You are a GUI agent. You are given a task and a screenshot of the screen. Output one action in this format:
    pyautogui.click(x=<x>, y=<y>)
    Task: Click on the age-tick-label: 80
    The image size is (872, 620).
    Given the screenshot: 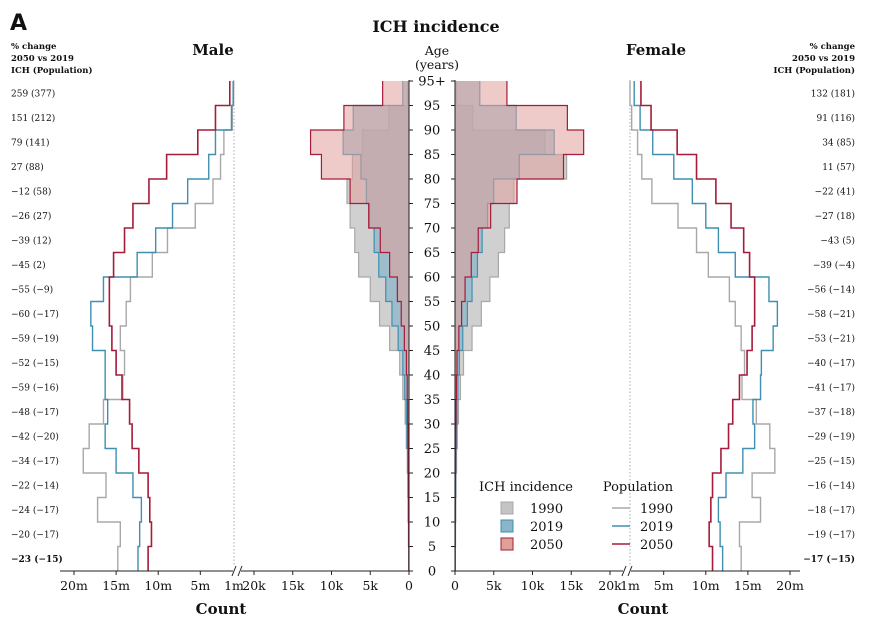 What is the action you would take?
    pyautogui.click(x=432, y=180)
    